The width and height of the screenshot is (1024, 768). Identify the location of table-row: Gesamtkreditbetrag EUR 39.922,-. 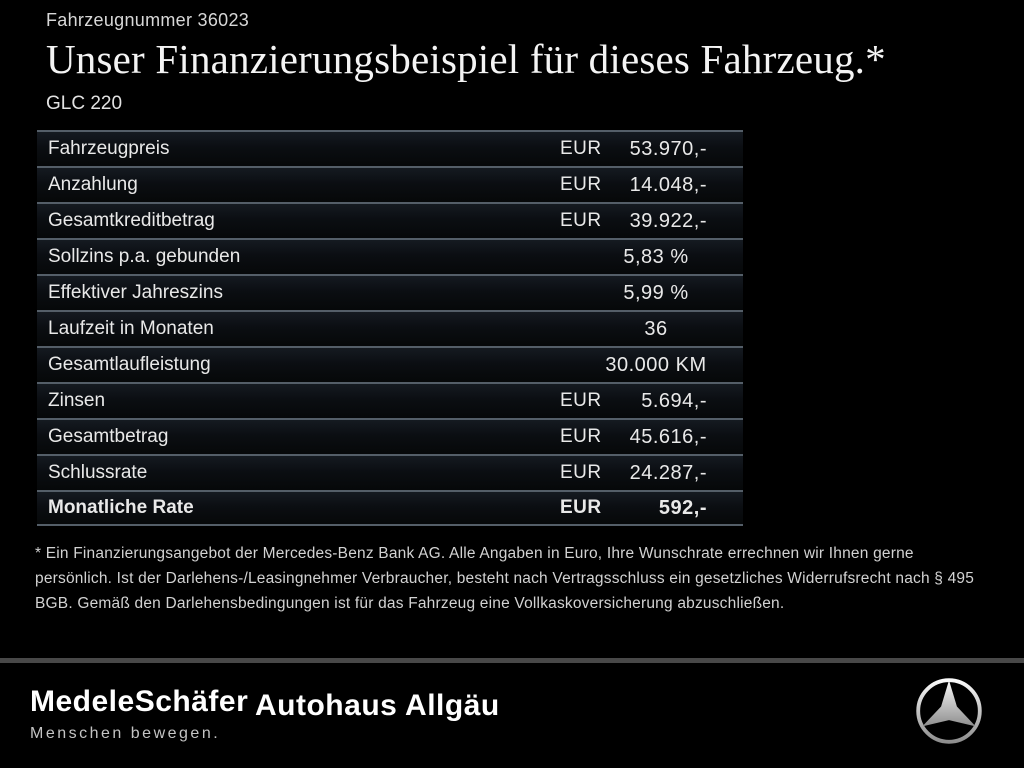
(390, 220).